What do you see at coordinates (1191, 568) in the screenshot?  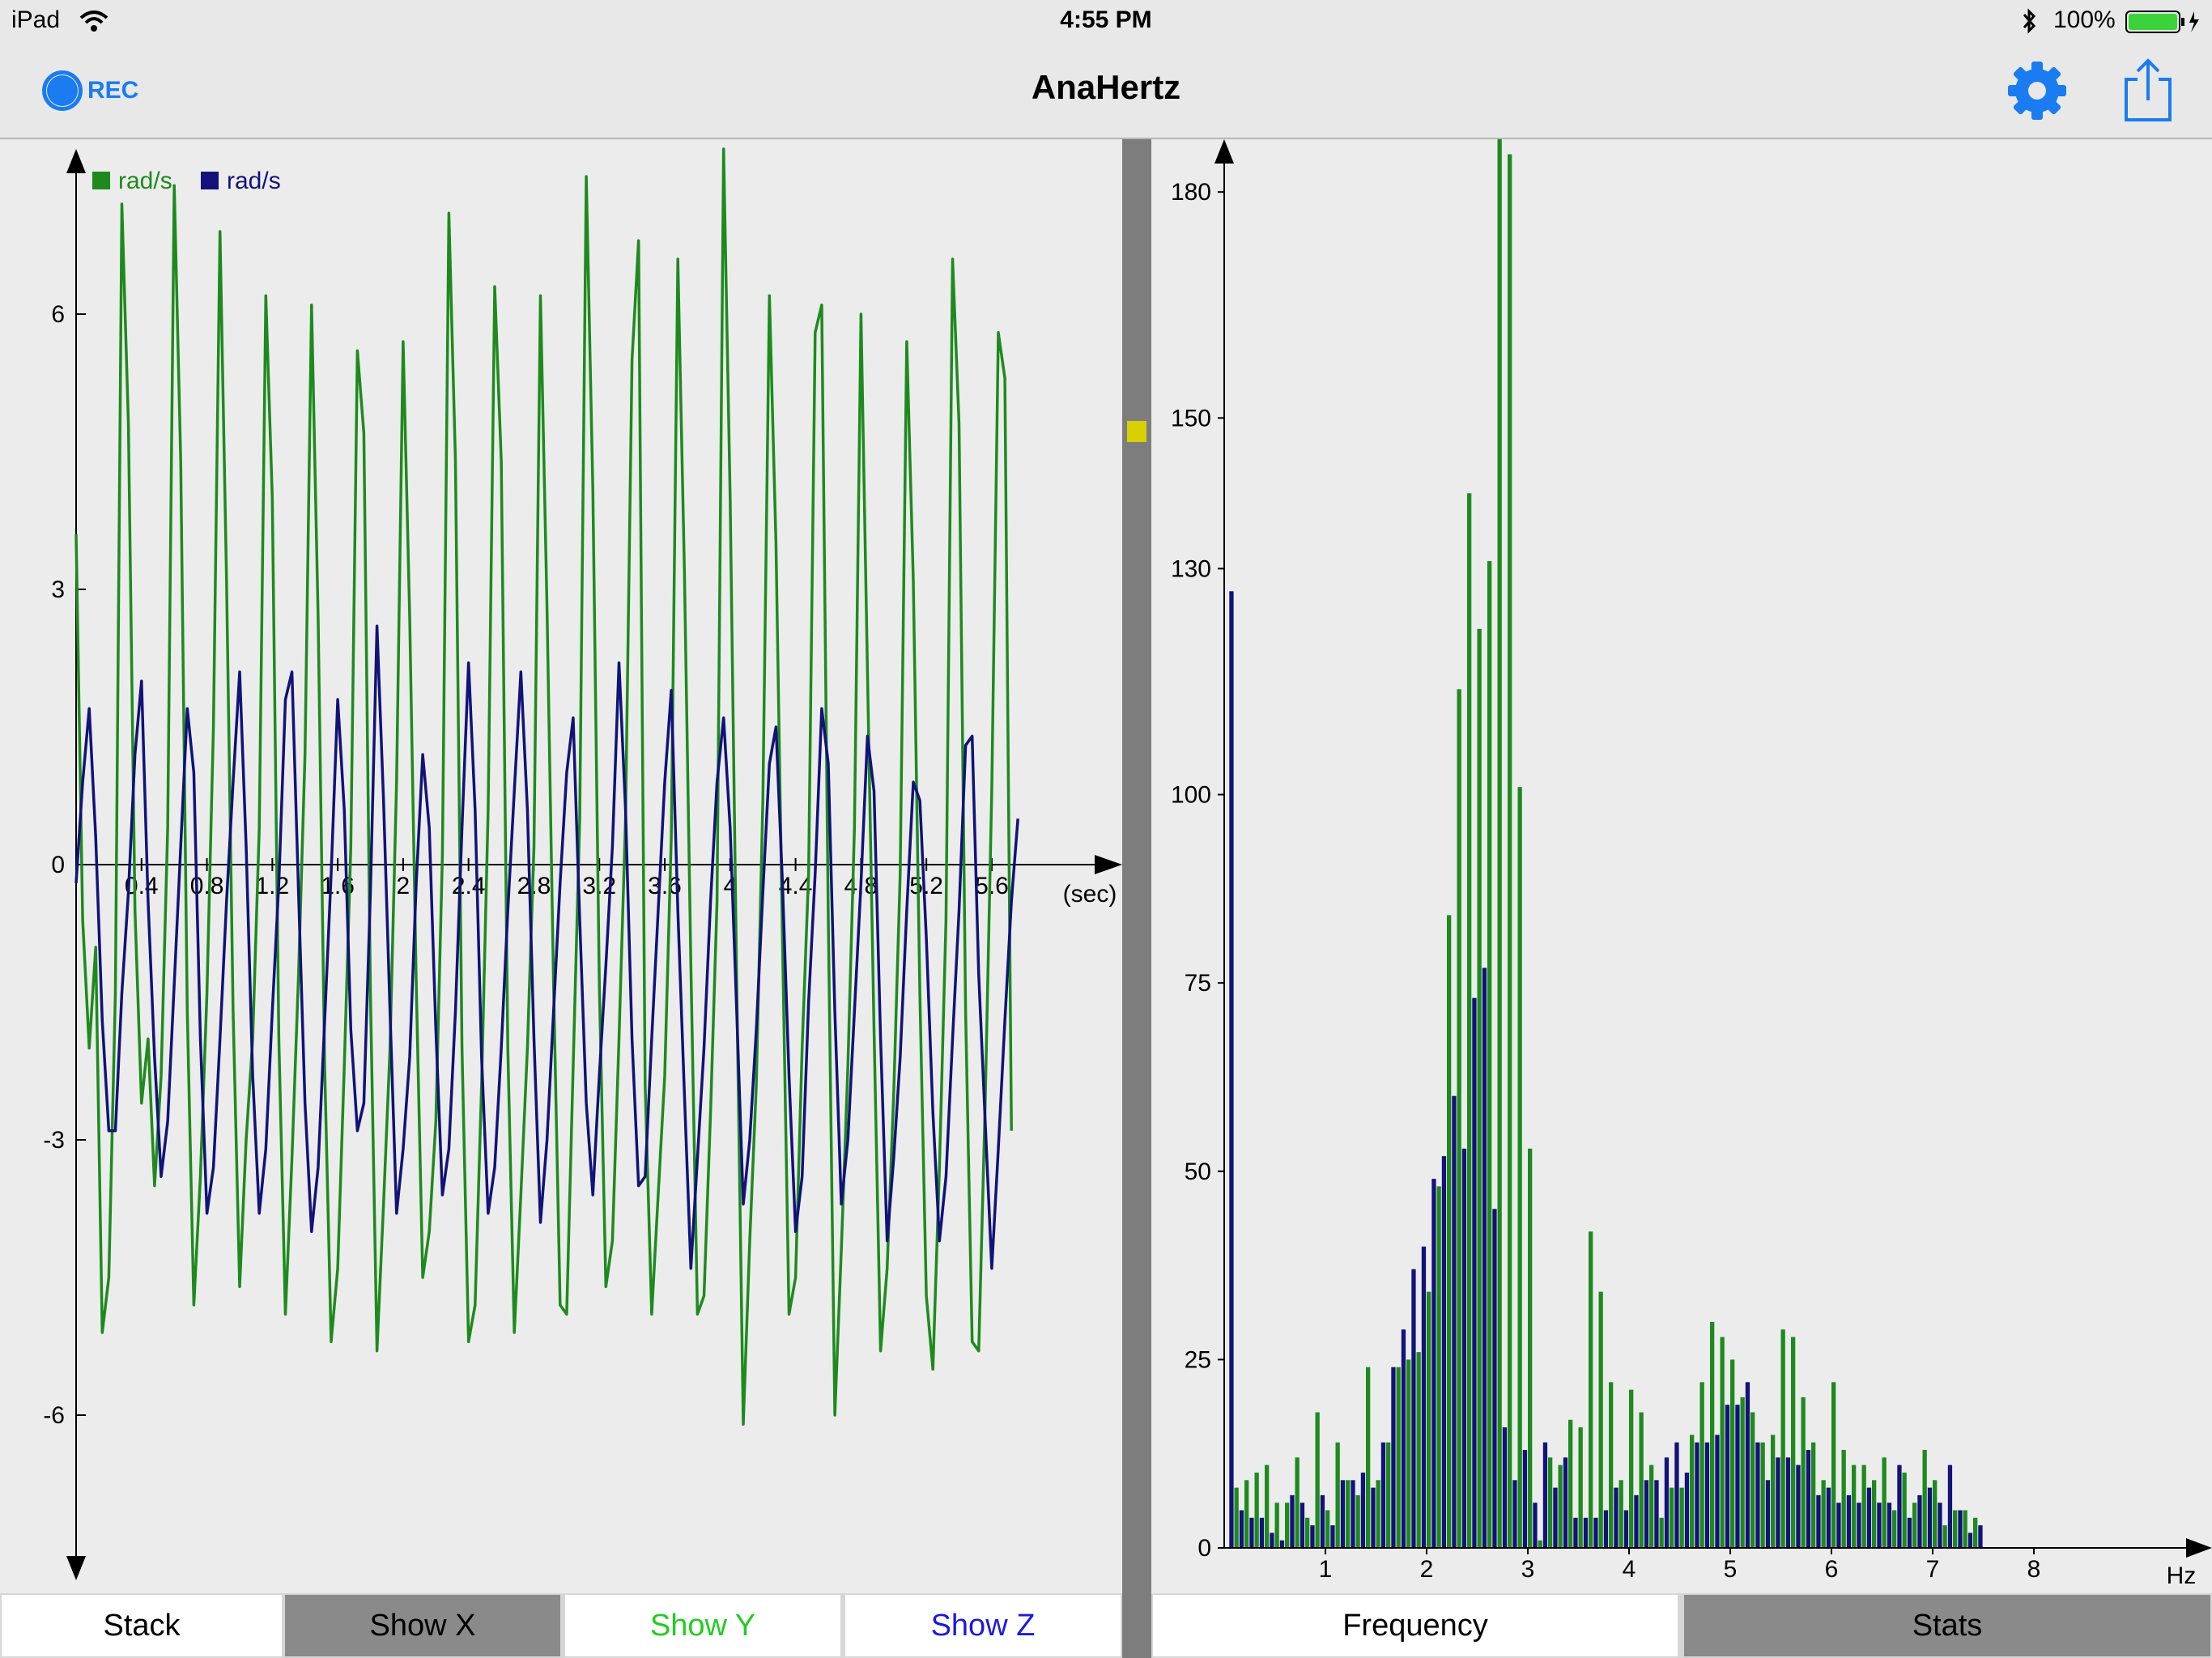 I see `y-tick-label: 130` at bounding box center [1191, 568].